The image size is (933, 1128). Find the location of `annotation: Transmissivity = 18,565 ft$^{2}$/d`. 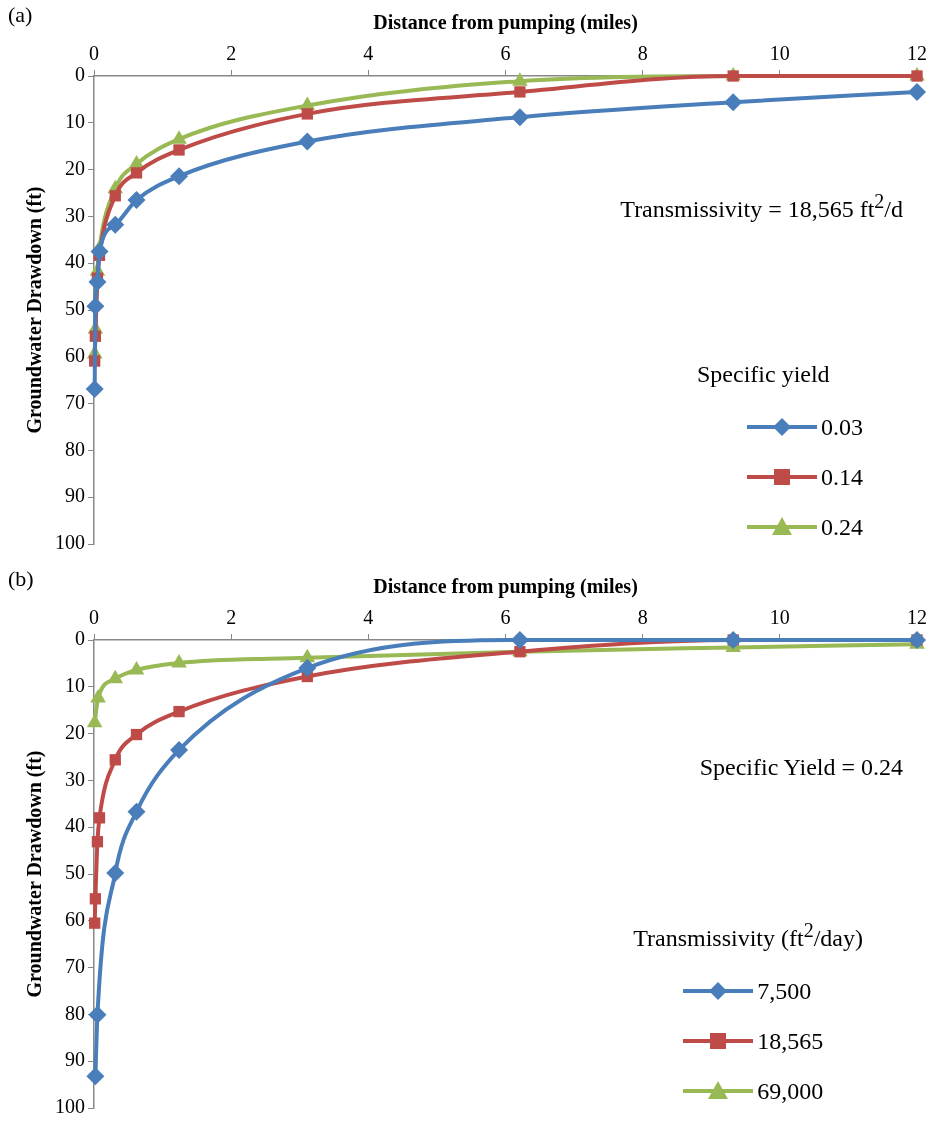

annotation: Transmissivity = 18,565 ft$^{2}$/d is located at coordinates (761, 206).